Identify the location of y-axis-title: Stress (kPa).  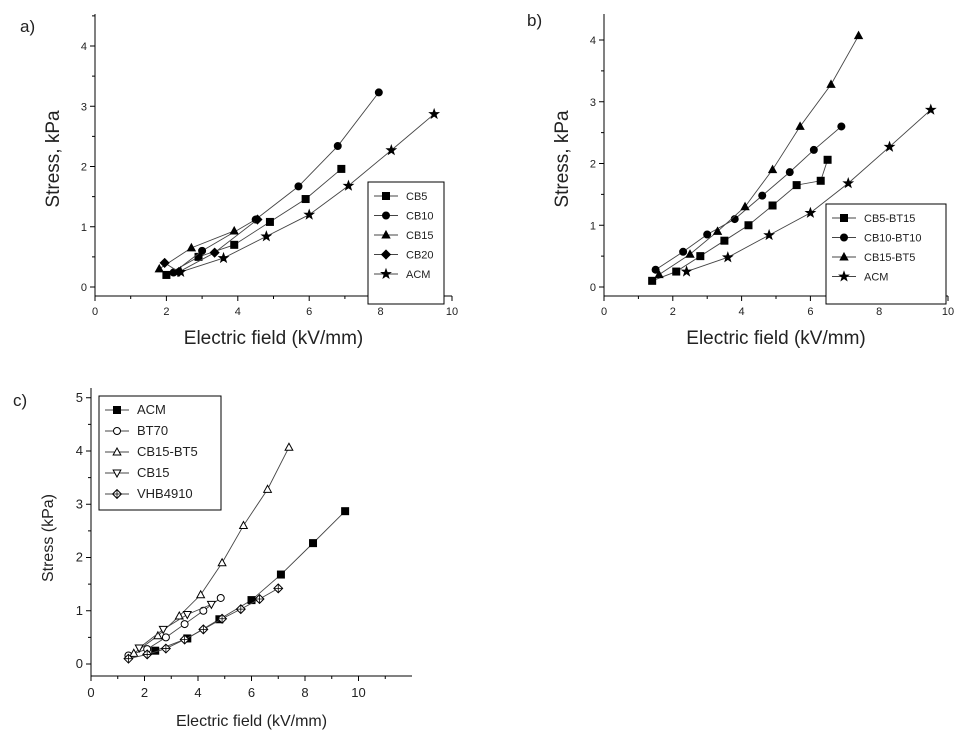
(48, 538).